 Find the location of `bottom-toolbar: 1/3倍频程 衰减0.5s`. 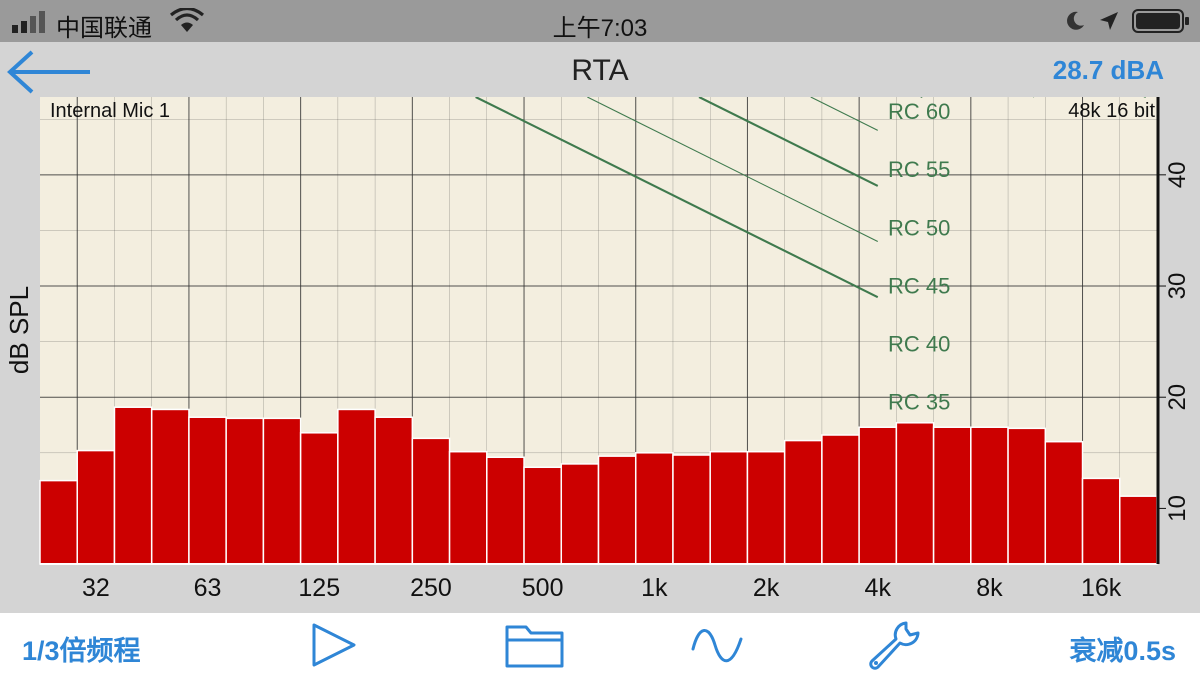

bottom-toolbar: 1/3倍频程 衰减0.5s is located at coordinates (600, 644).